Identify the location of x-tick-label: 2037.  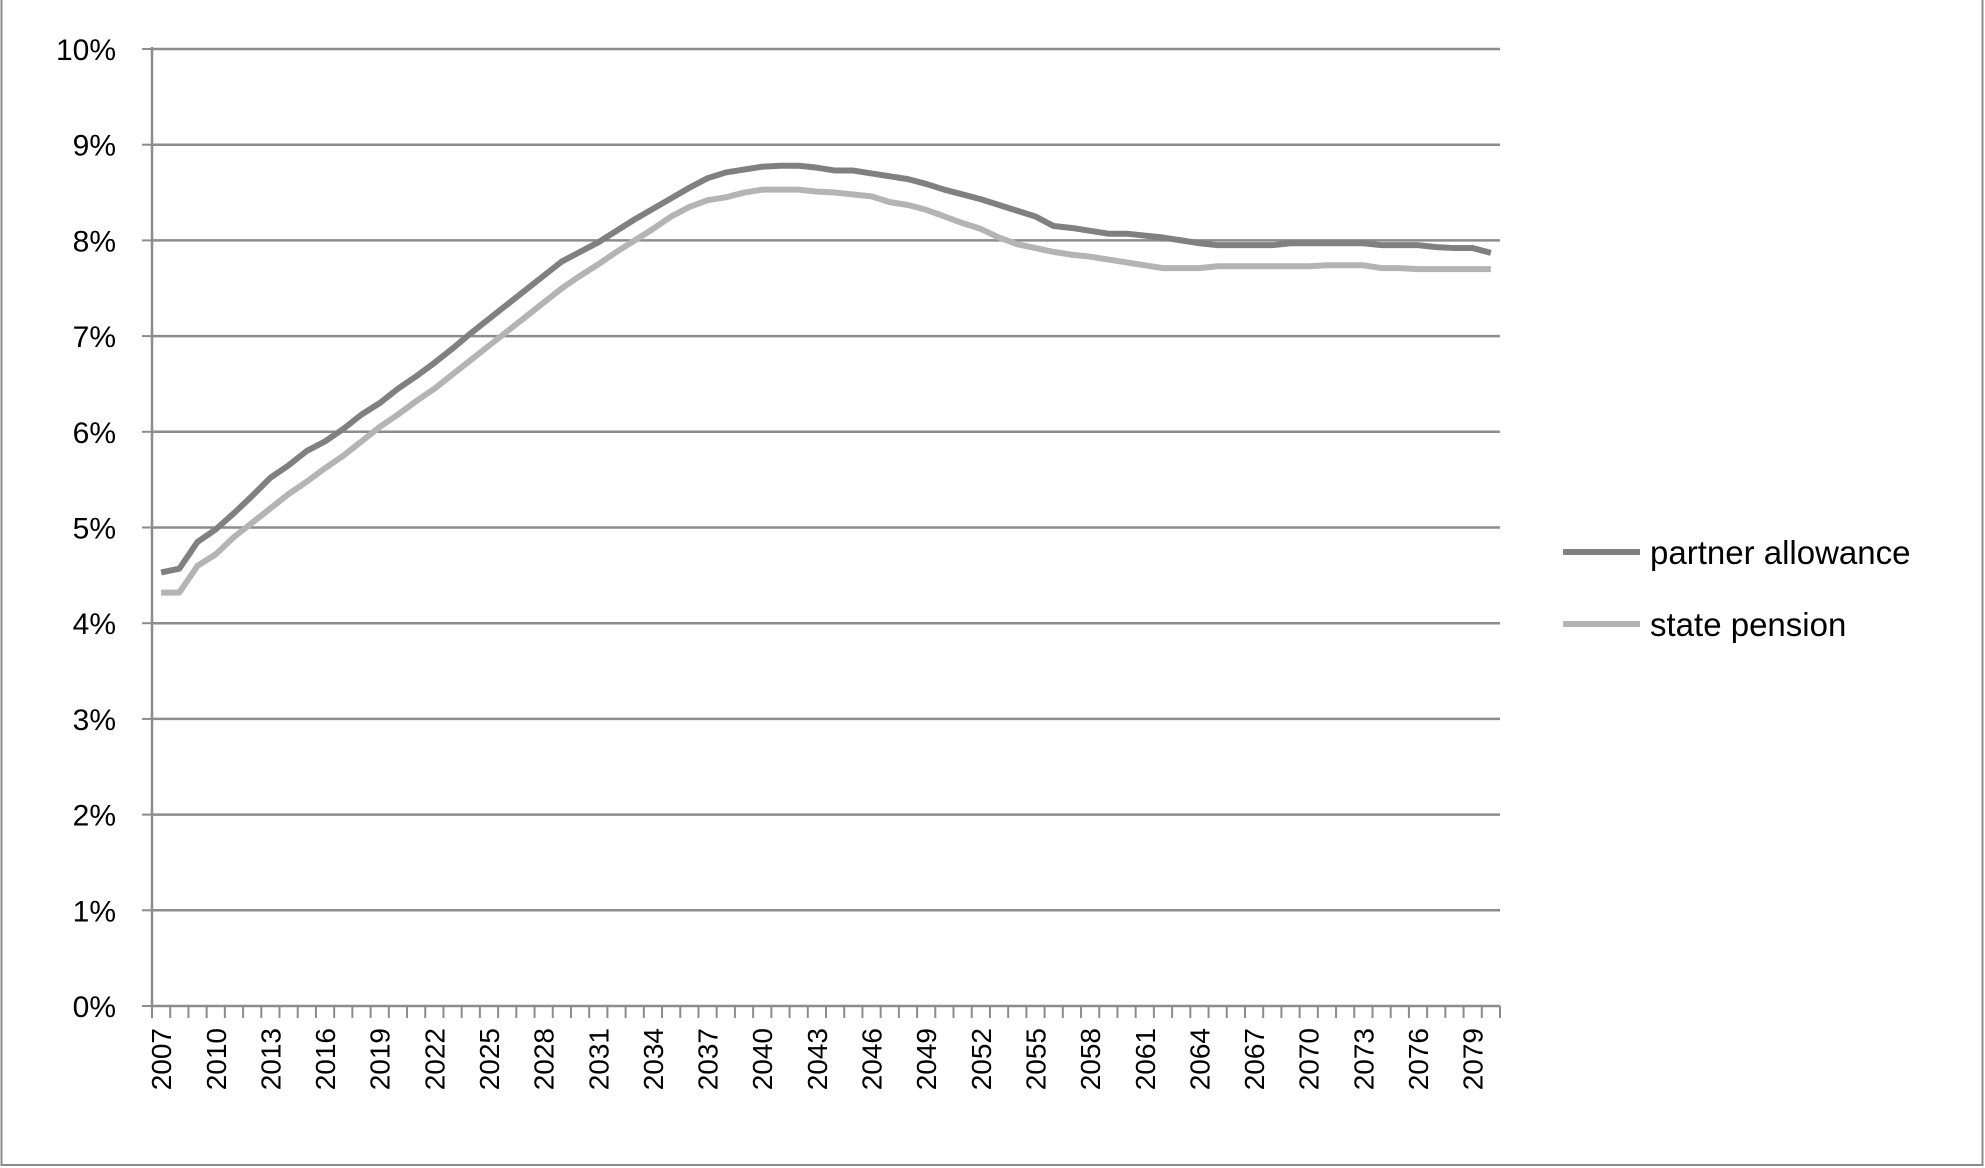
(708, 1059).